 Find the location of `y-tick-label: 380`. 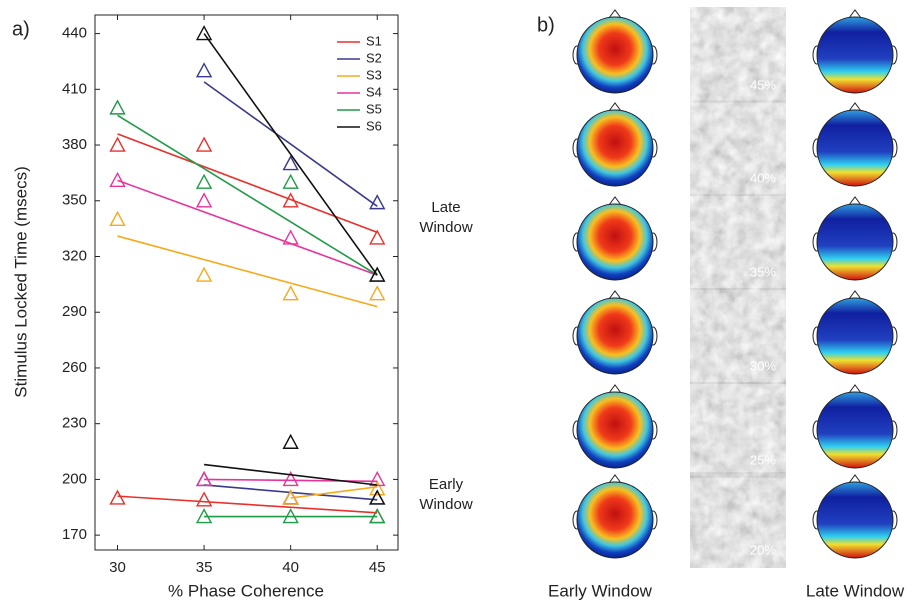

y-tick-label: 380 is located at coordinates (74, 144).